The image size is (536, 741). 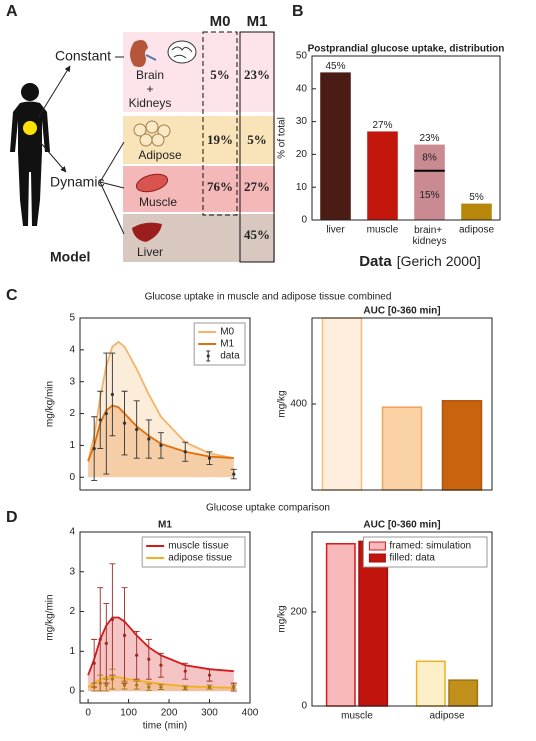 I want to click on value-label: 5%, so click(x=476, y=197).